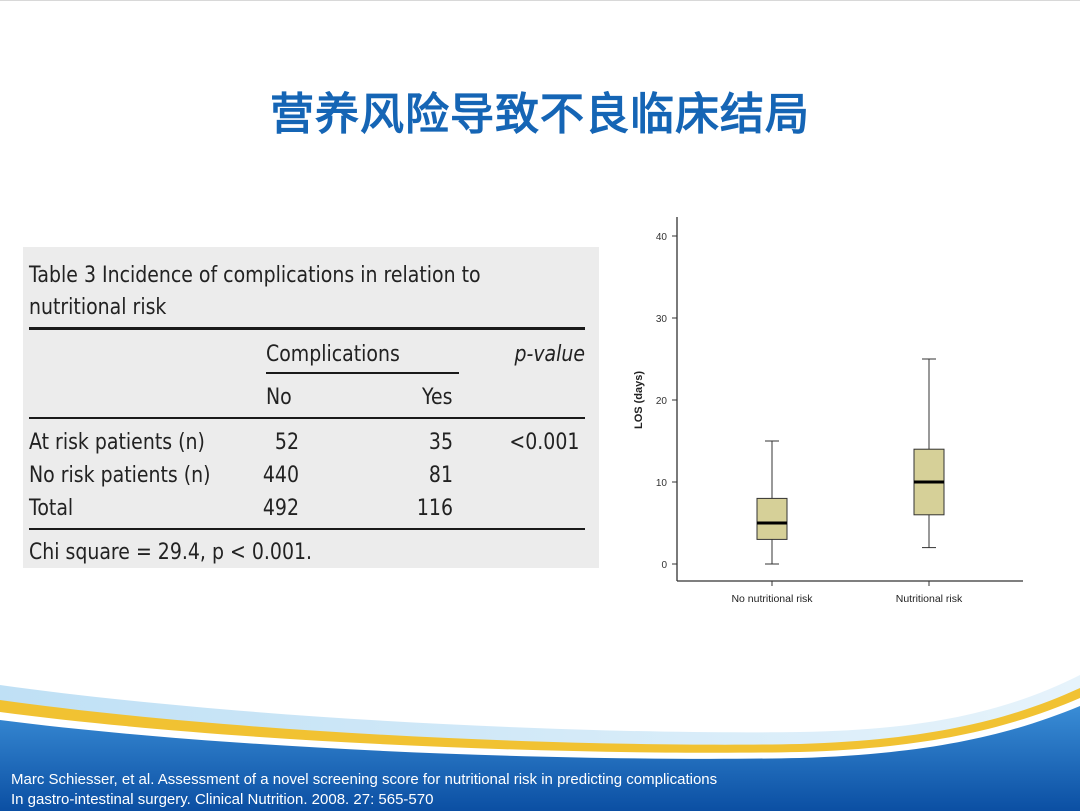  I want to click on row-label: No risk patients (n), so click(120, 475).